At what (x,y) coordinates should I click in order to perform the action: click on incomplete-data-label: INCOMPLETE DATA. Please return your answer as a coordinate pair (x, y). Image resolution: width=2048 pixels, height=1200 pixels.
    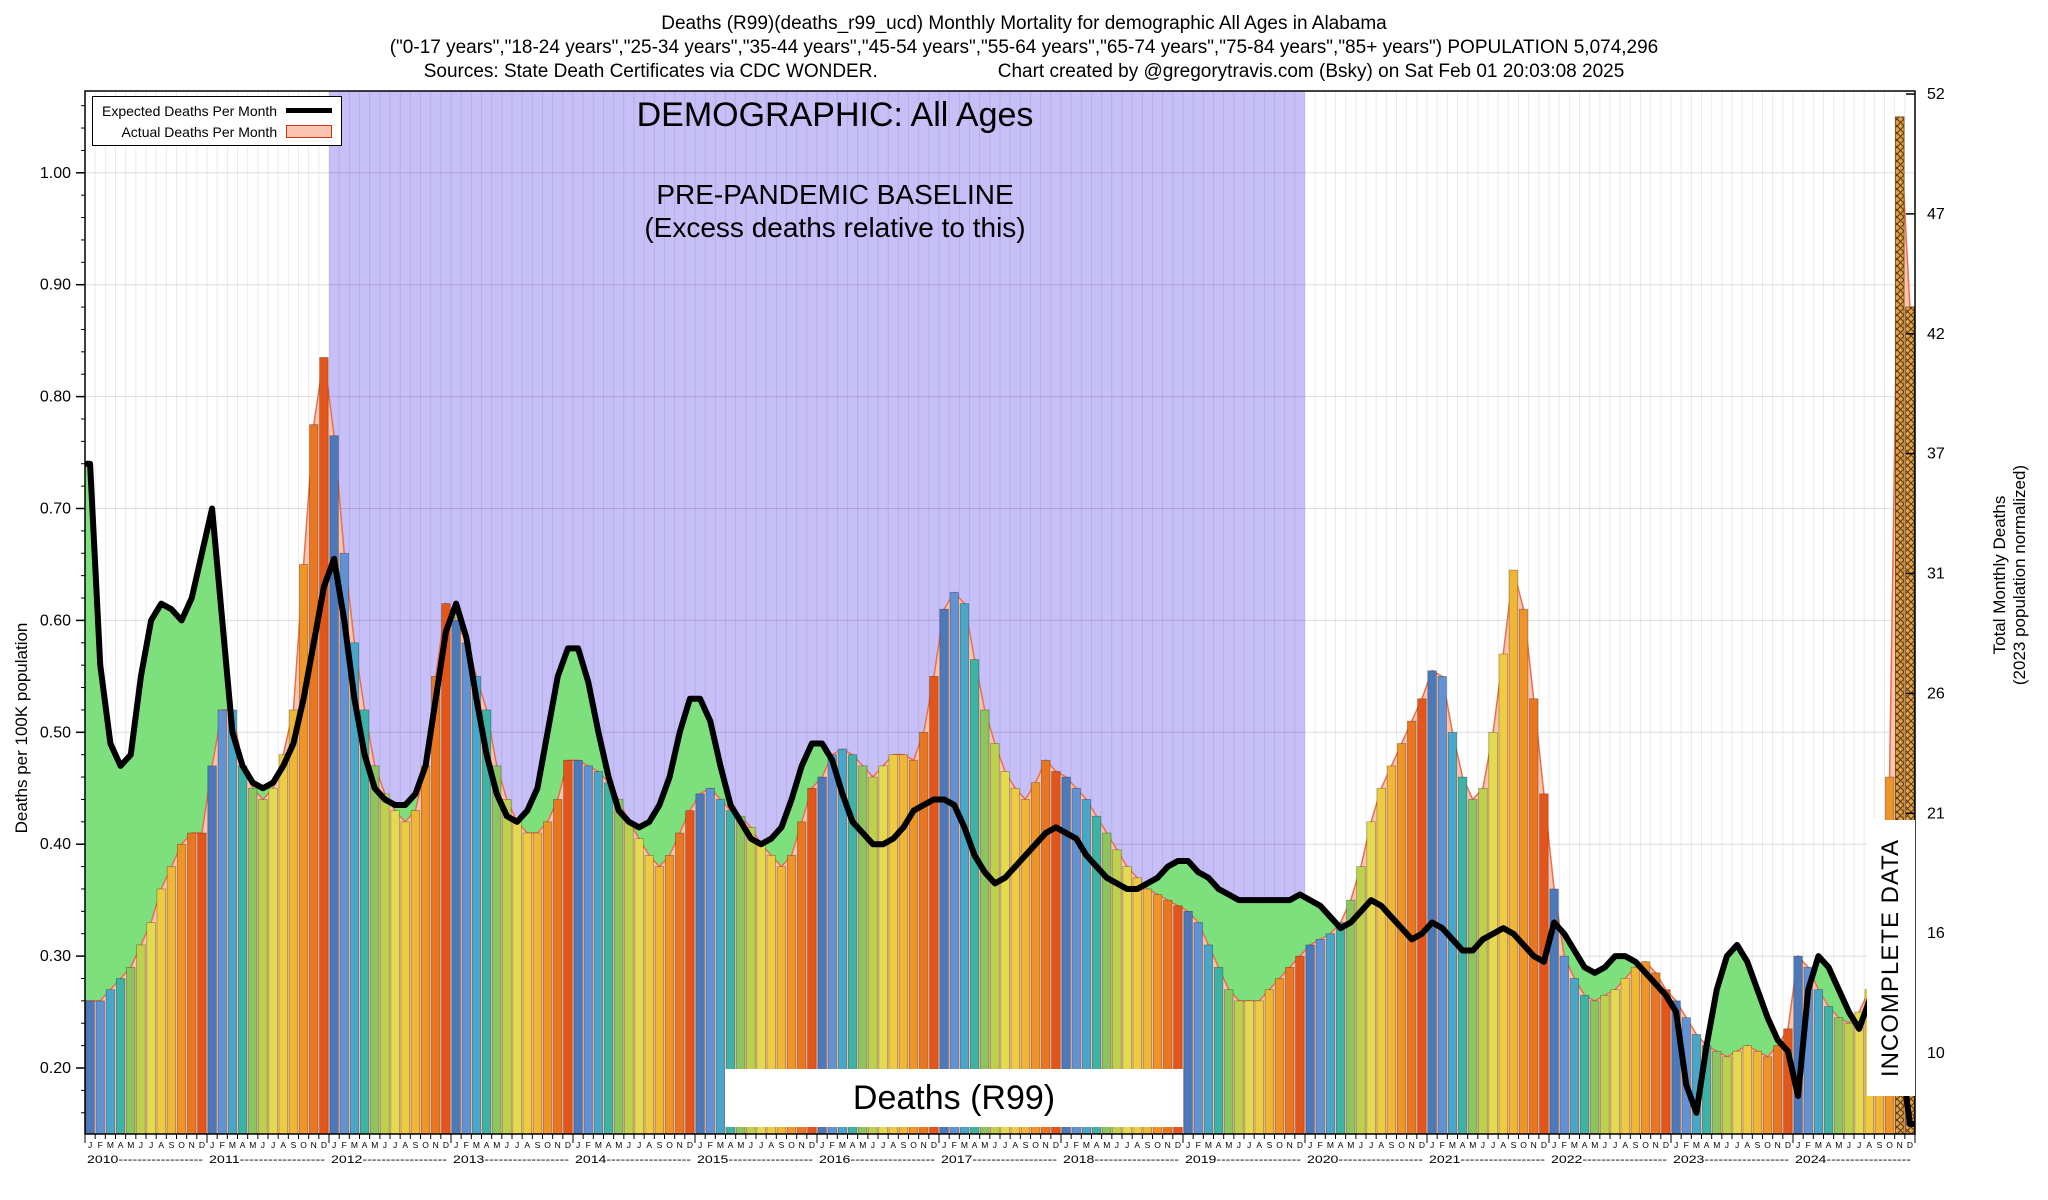
    Looking at the image, I should click on (1891, 958).